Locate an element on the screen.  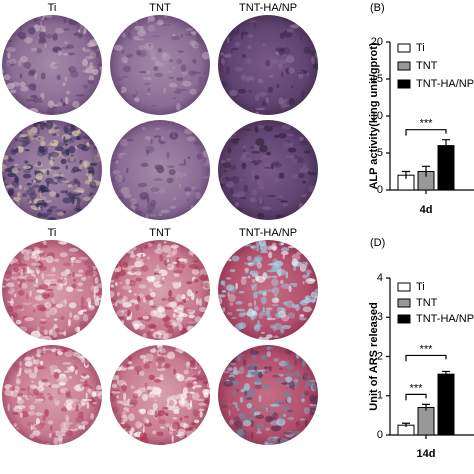
legend-swatch is located at coordinates (404, 287).